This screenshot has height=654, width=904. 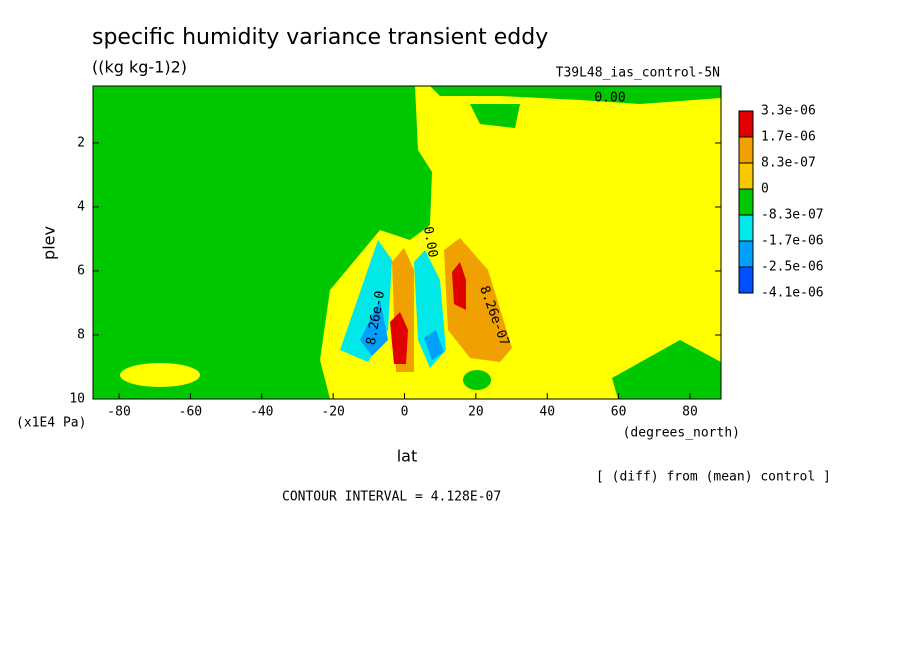 I want to click on legend-label: -8.3e-07, so click(x=792, y=215).